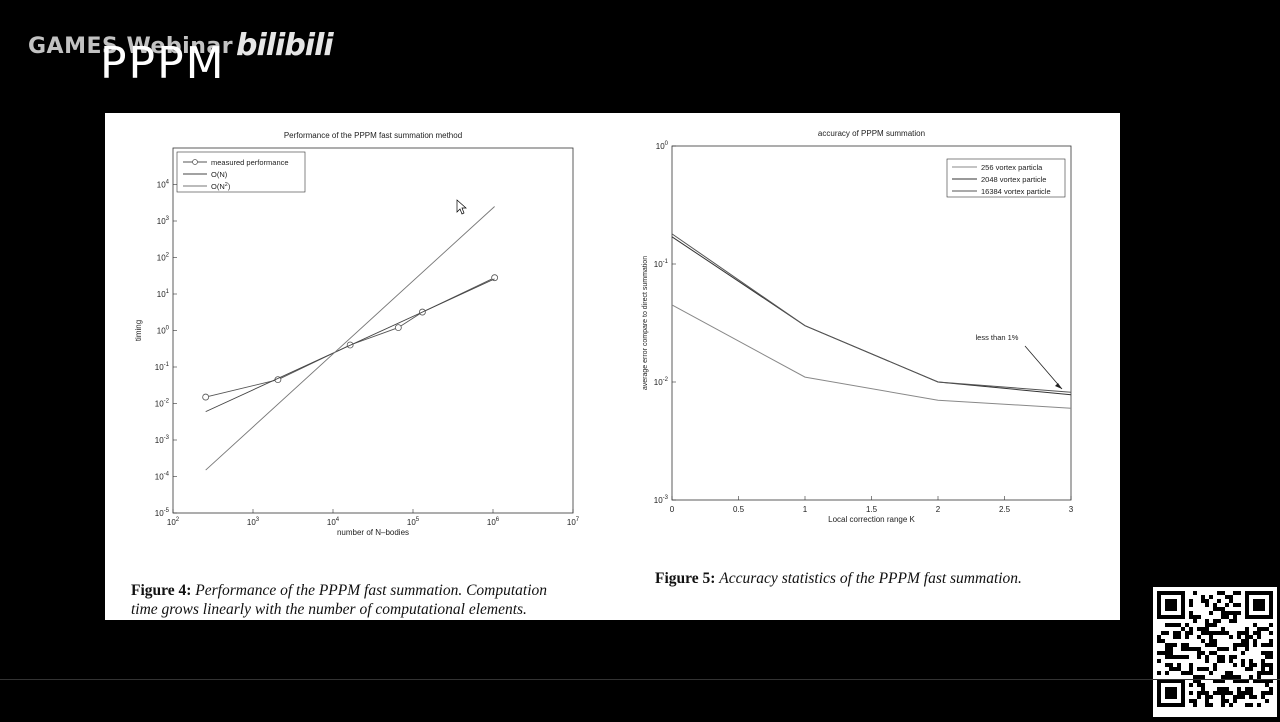 The height and width of the screenshot is (722, 1280). I want to click on fig5-annotation: less than 1%, so click(997, 337).